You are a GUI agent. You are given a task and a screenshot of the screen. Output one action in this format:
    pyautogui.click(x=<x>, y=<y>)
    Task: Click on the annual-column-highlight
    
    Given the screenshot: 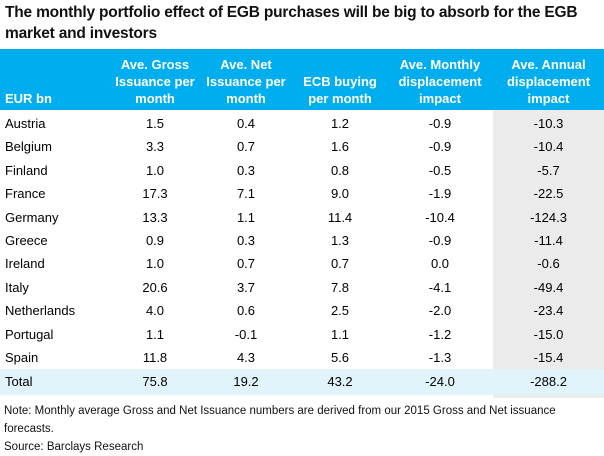 What is the action you would take?
    pyautogui.click(x=548, y=254)
    